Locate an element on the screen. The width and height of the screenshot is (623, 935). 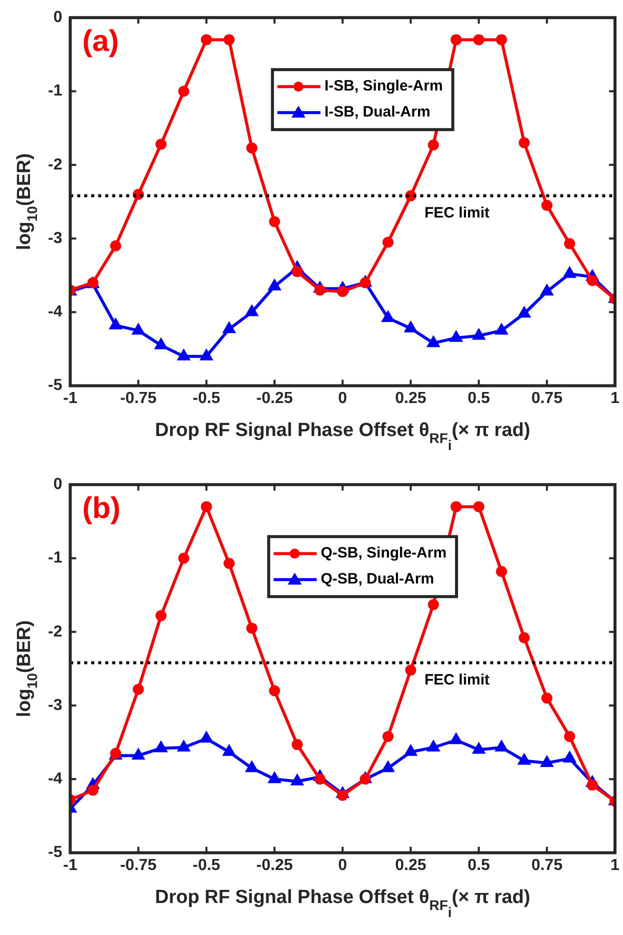
legend-label: Q-SB, Dual-Arm is located at coordinates (377, 579).